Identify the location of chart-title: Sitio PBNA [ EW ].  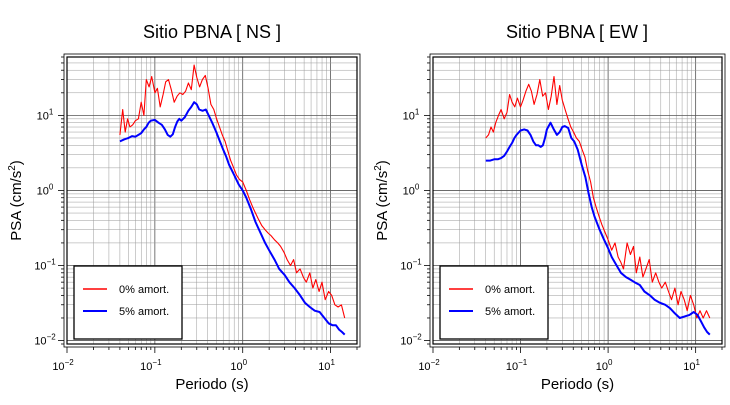
(577, 32).